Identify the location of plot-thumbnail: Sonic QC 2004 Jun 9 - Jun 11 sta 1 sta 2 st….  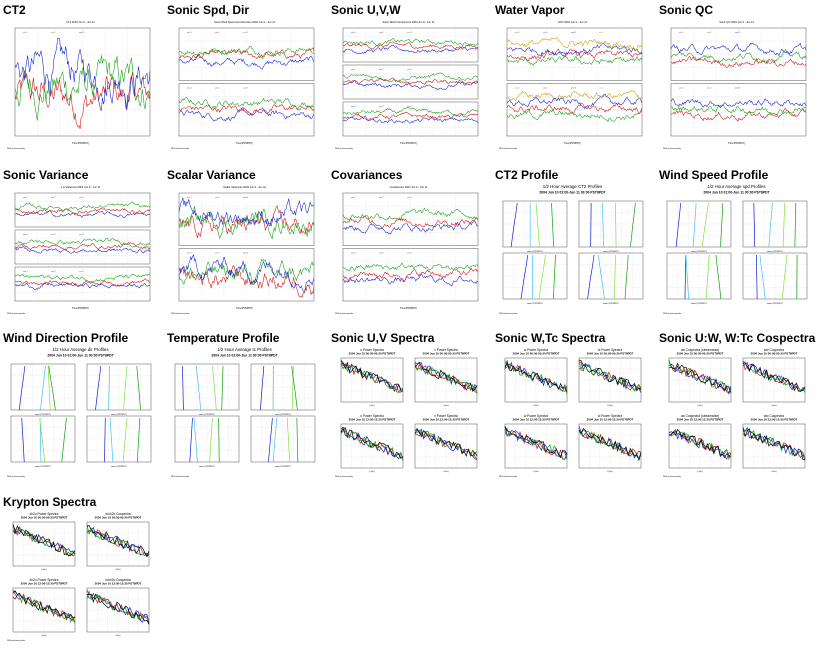
(736, 84).